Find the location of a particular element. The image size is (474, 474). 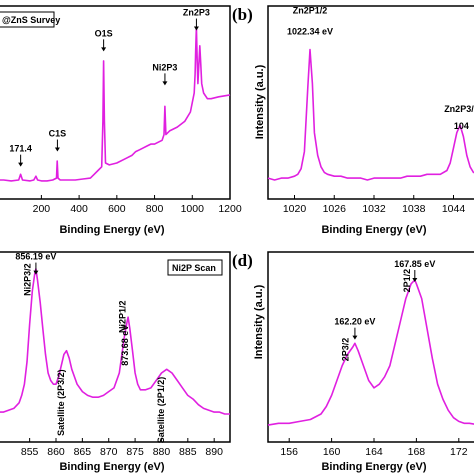

panel-b-xtick-label: 1038 is located at coordinates (414, 209).